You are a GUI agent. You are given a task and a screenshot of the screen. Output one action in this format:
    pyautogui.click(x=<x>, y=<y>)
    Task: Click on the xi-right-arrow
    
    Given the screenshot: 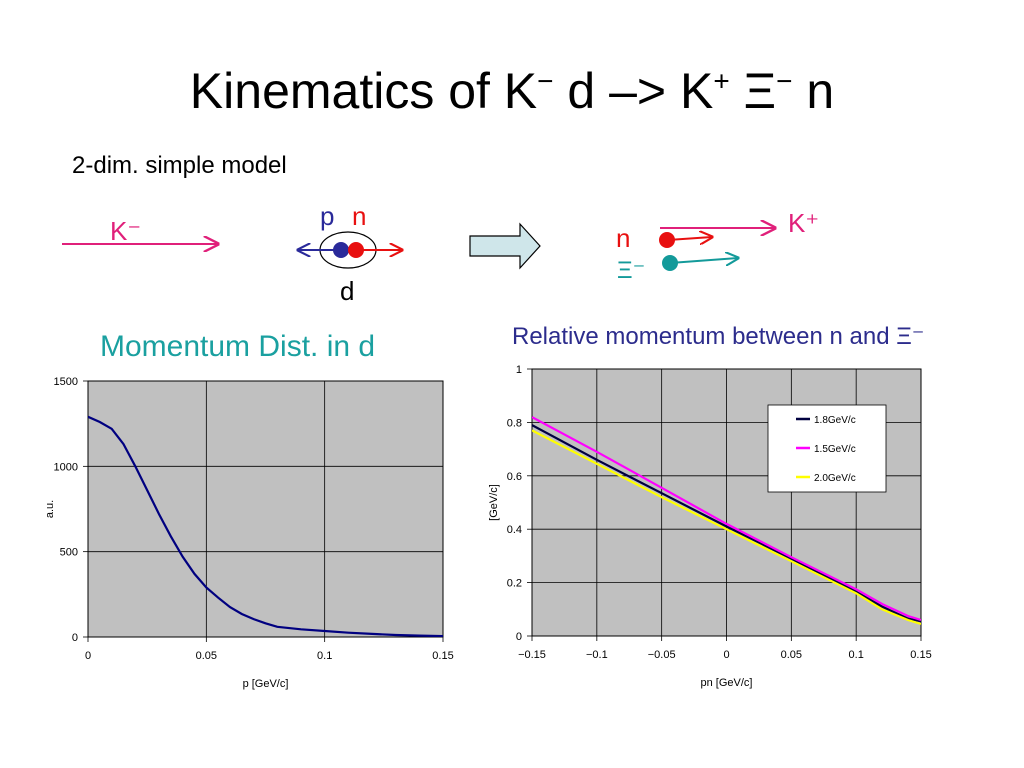 What is the action you would take?
    pyautogui.click(x=703, y=260)
    